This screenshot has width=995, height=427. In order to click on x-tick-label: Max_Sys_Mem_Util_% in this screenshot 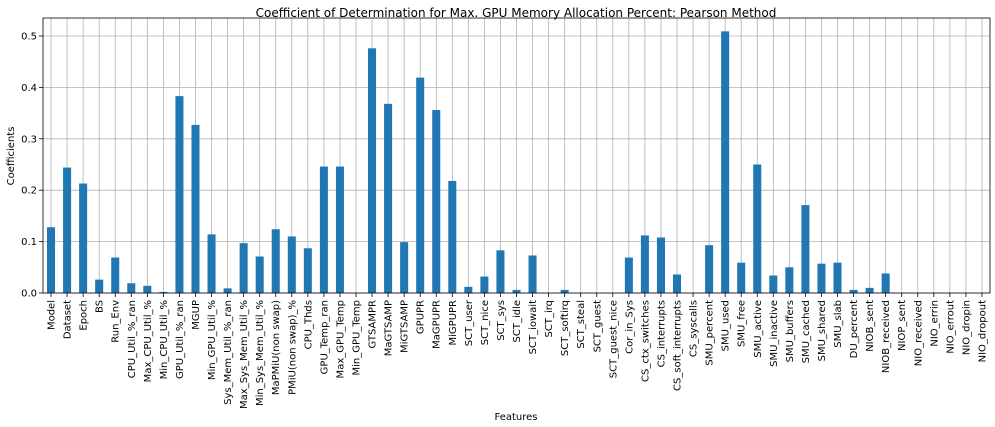, I will do `click(244, 354)`.